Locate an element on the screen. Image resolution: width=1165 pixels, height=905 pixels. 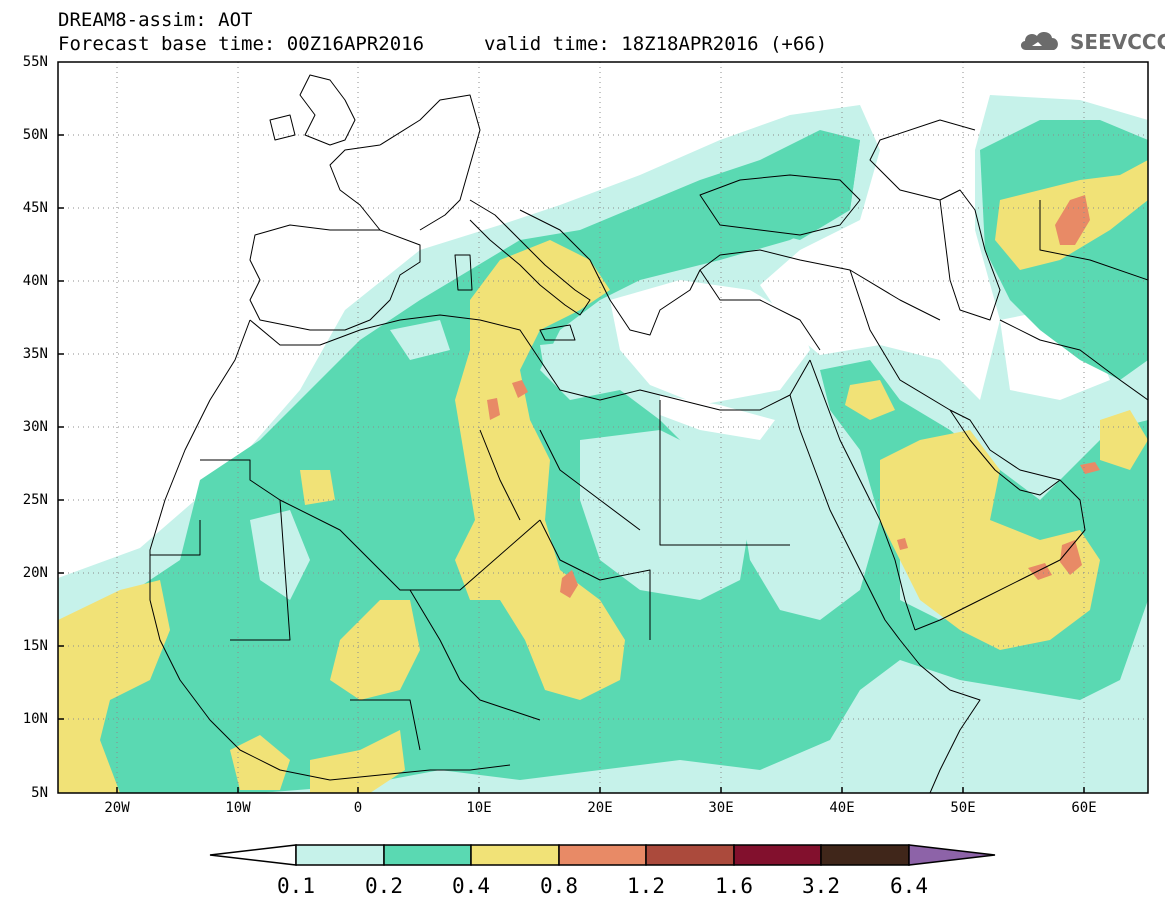
map-title: DREAM8-assim: AOT is located at coordinates (155, 20).